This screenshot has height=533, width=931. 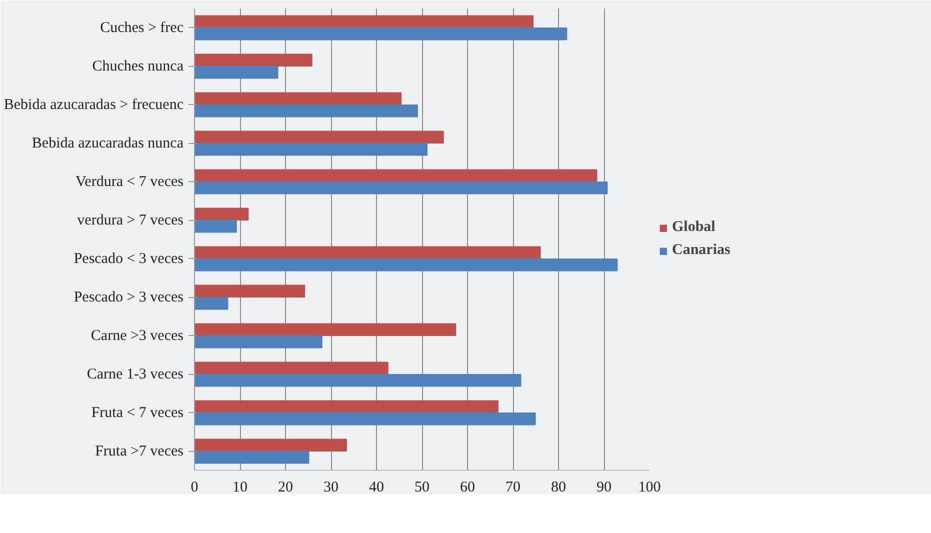 I want to click on legend-label: Global, so click(x=694, y=227).